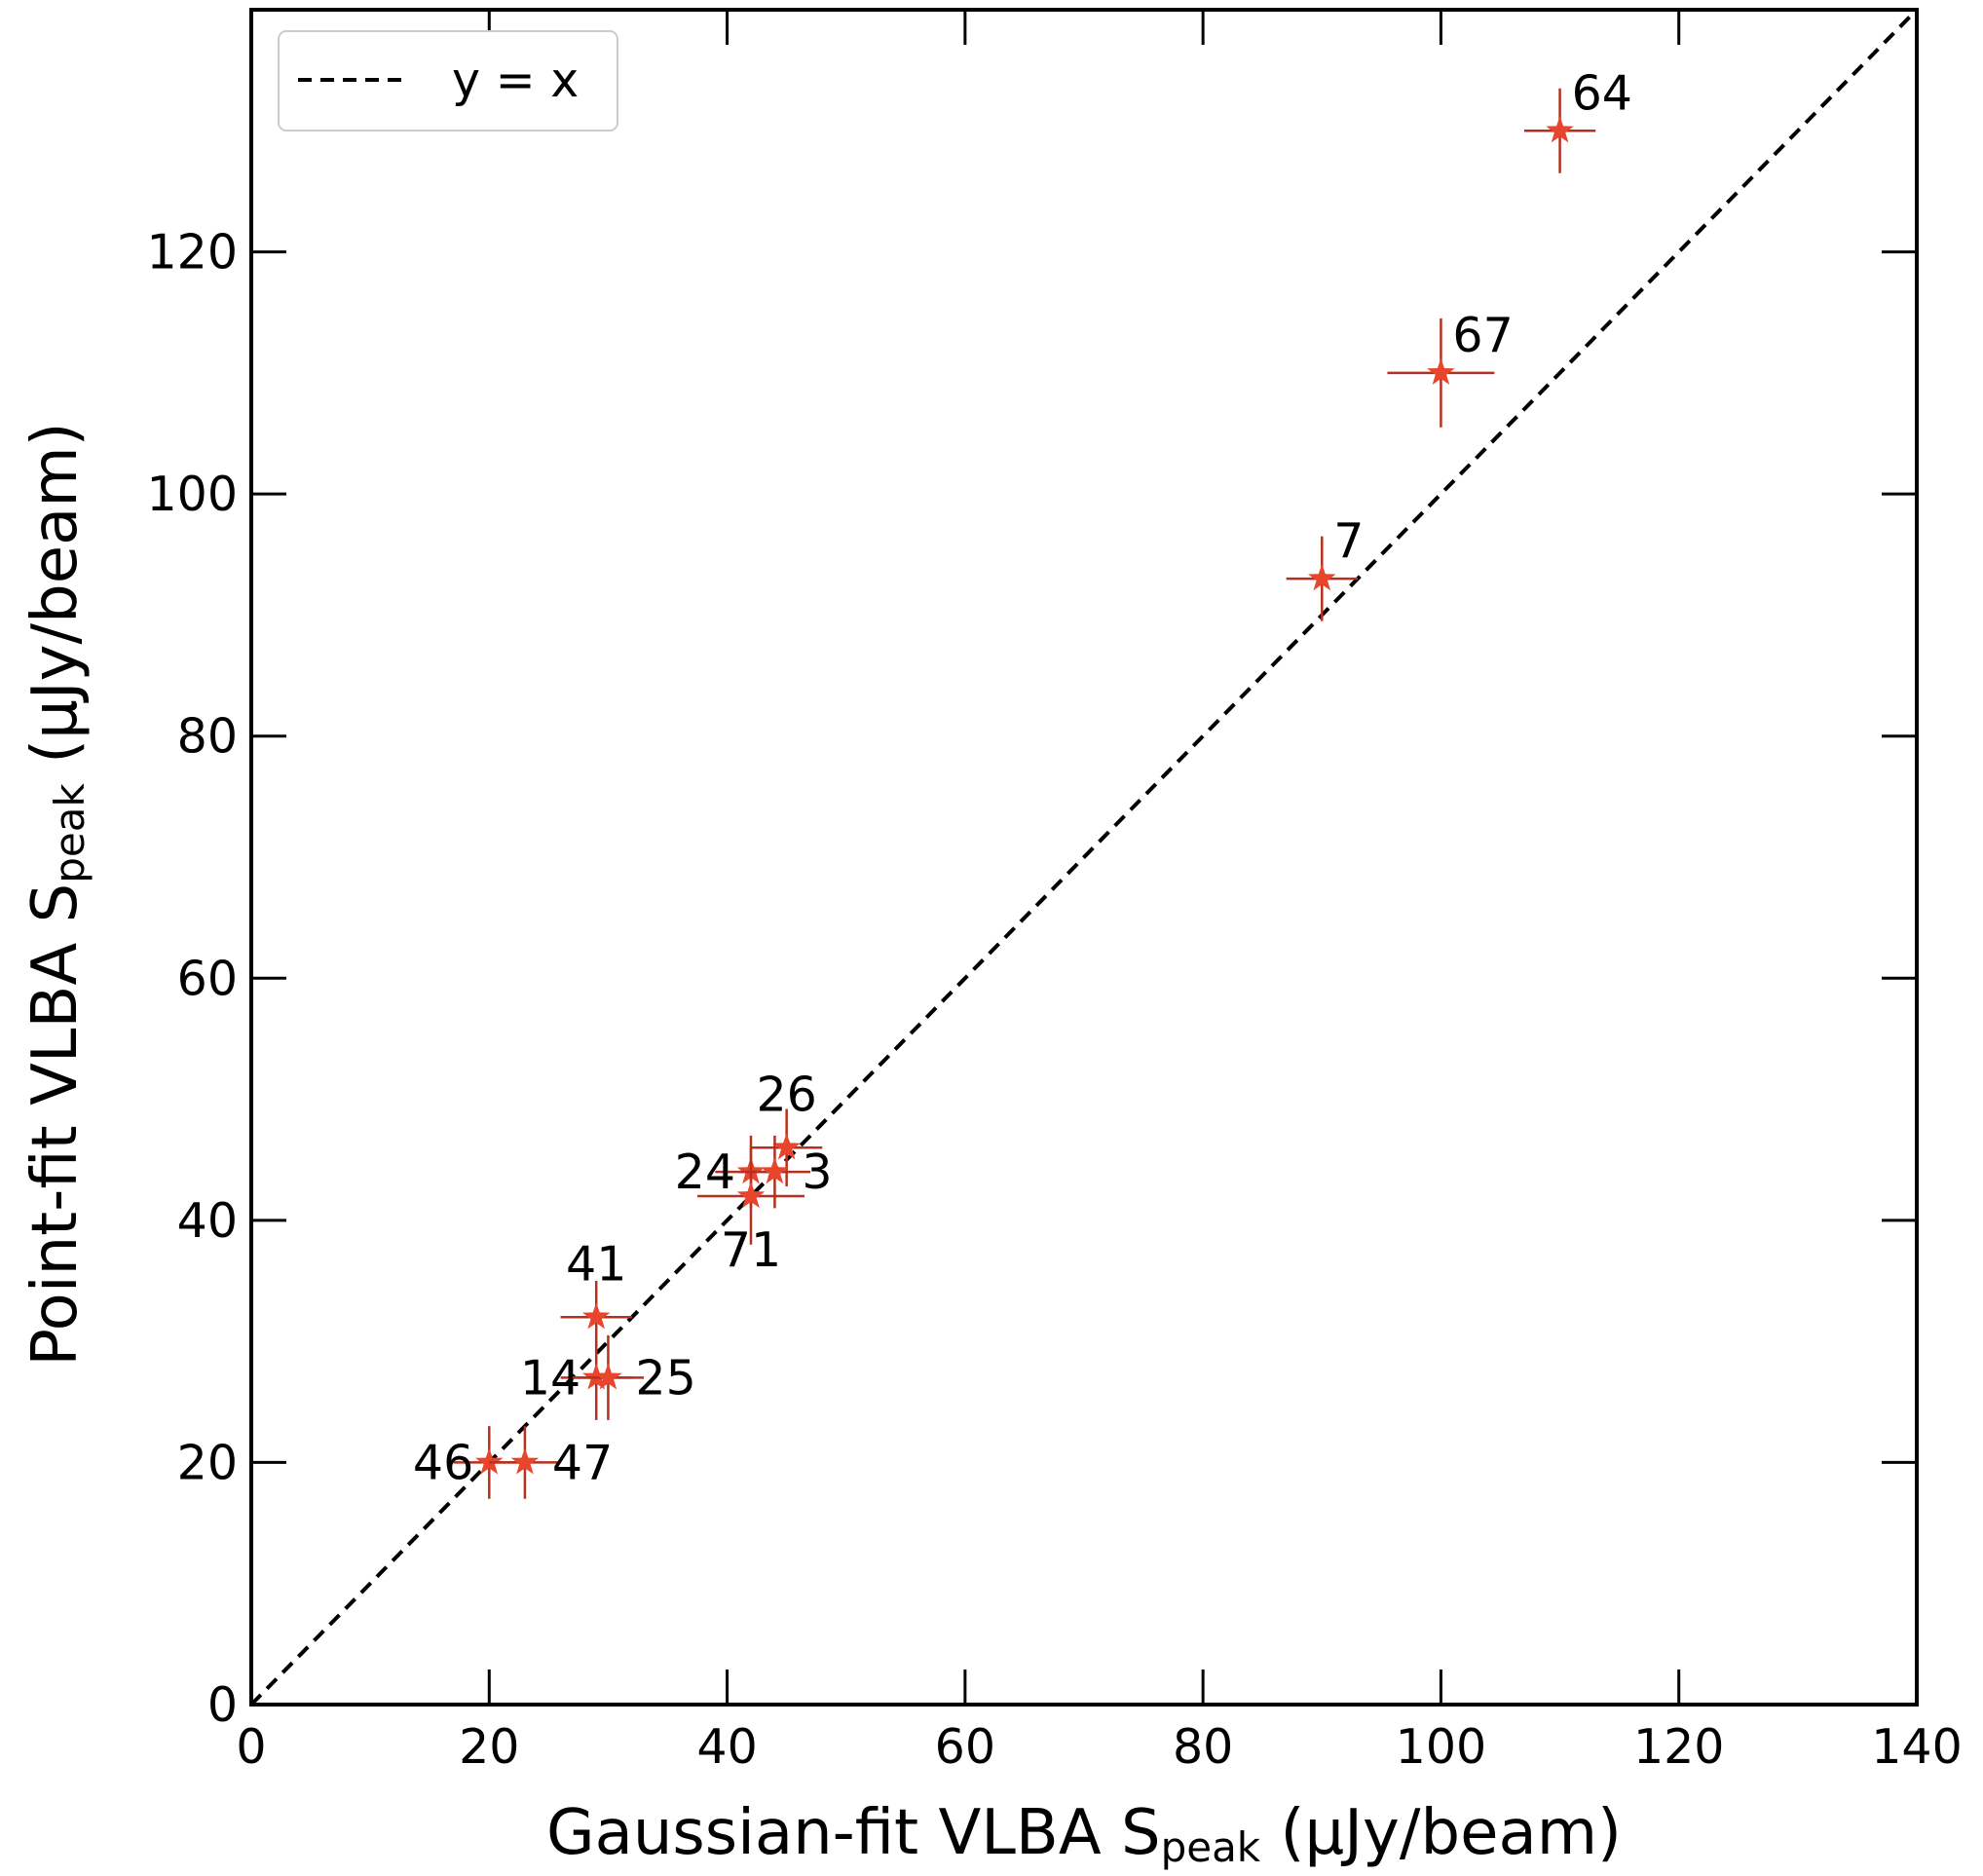 The width and height of the screenshot is (1983, 1876). Describe the element at coordinates (192, 253) in the screenshot. I see `y-tick-label: 120` at that location.